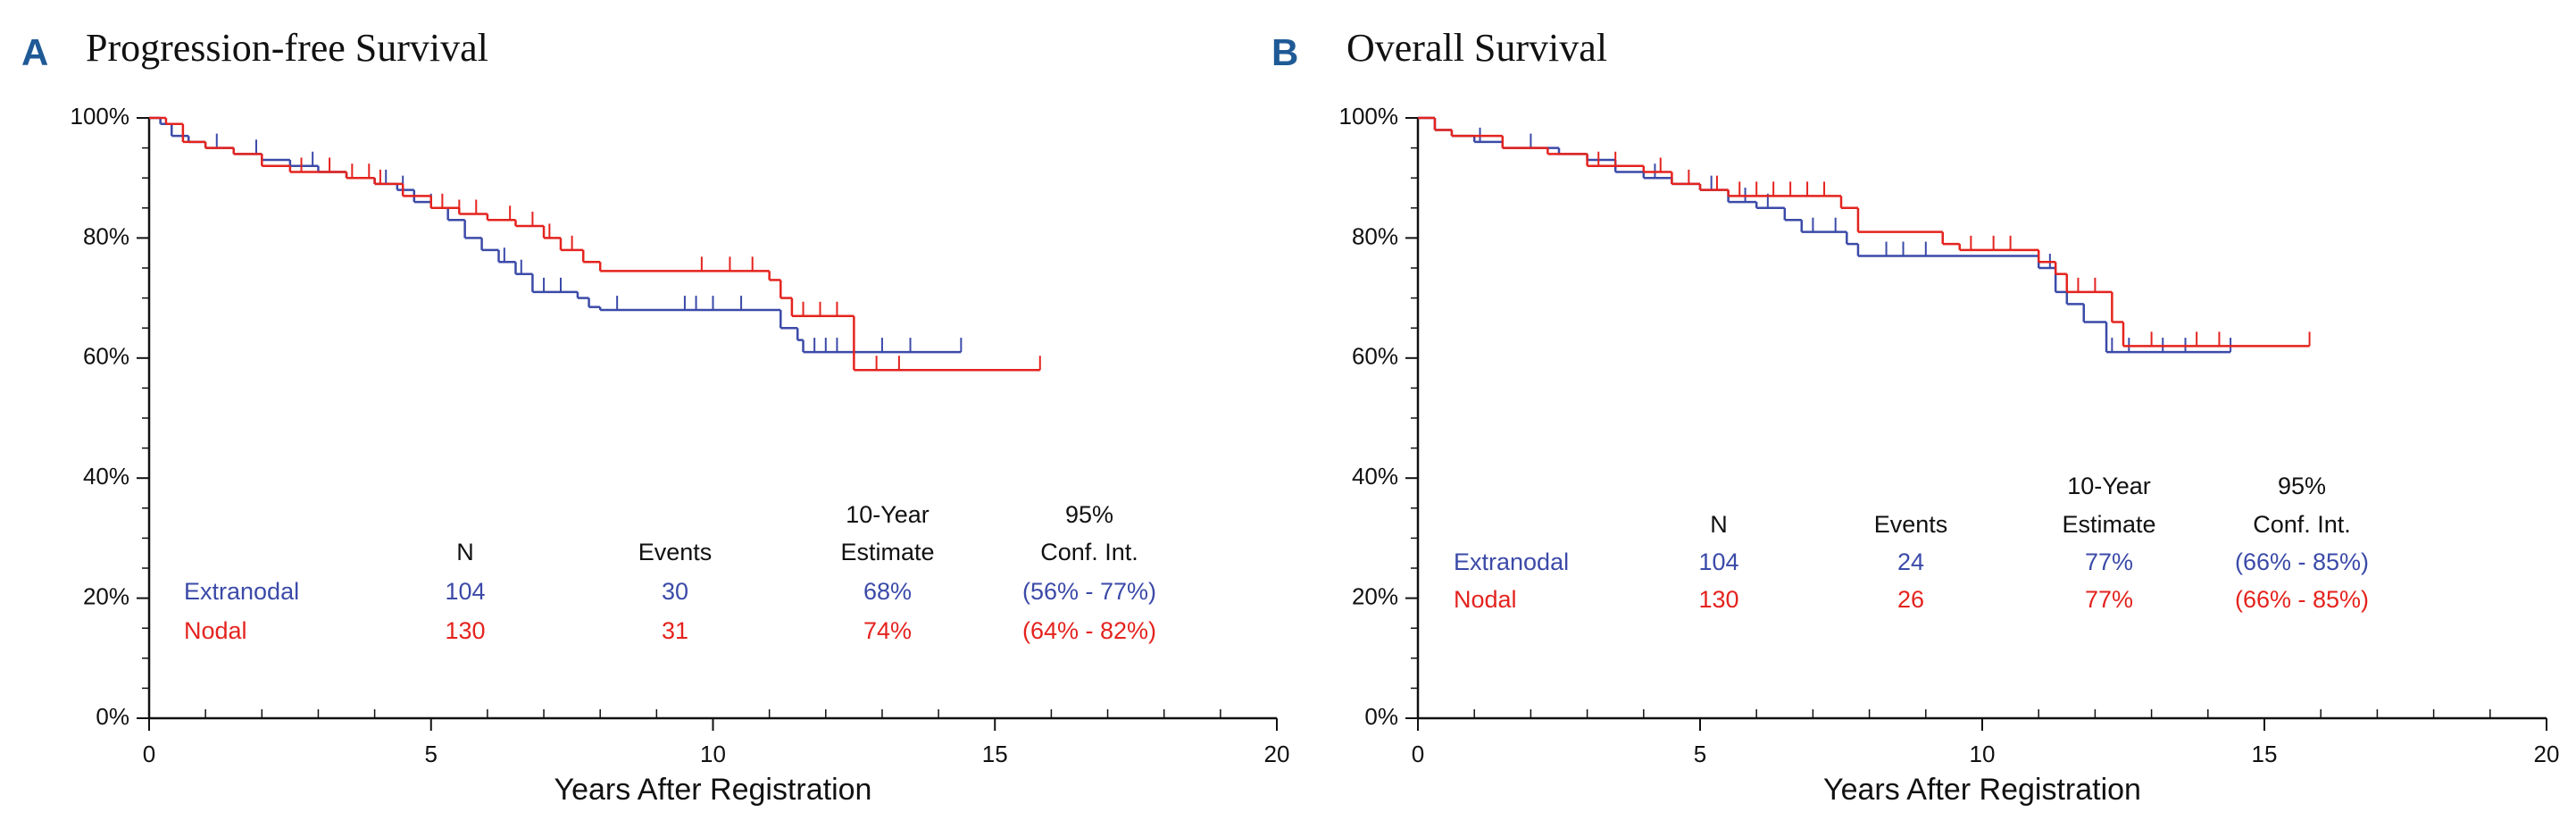 This screenshot has height=829, width=2576. What do you see at coordinates (287, 48) in the screenshot?
I see `chart-title: Progression-free Survival` at bounding box center [287, 48].